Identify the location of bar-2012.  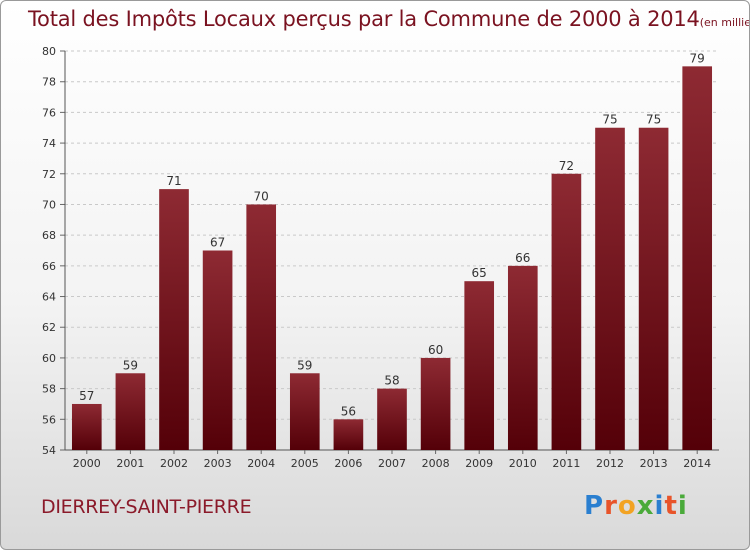
(610, 288).